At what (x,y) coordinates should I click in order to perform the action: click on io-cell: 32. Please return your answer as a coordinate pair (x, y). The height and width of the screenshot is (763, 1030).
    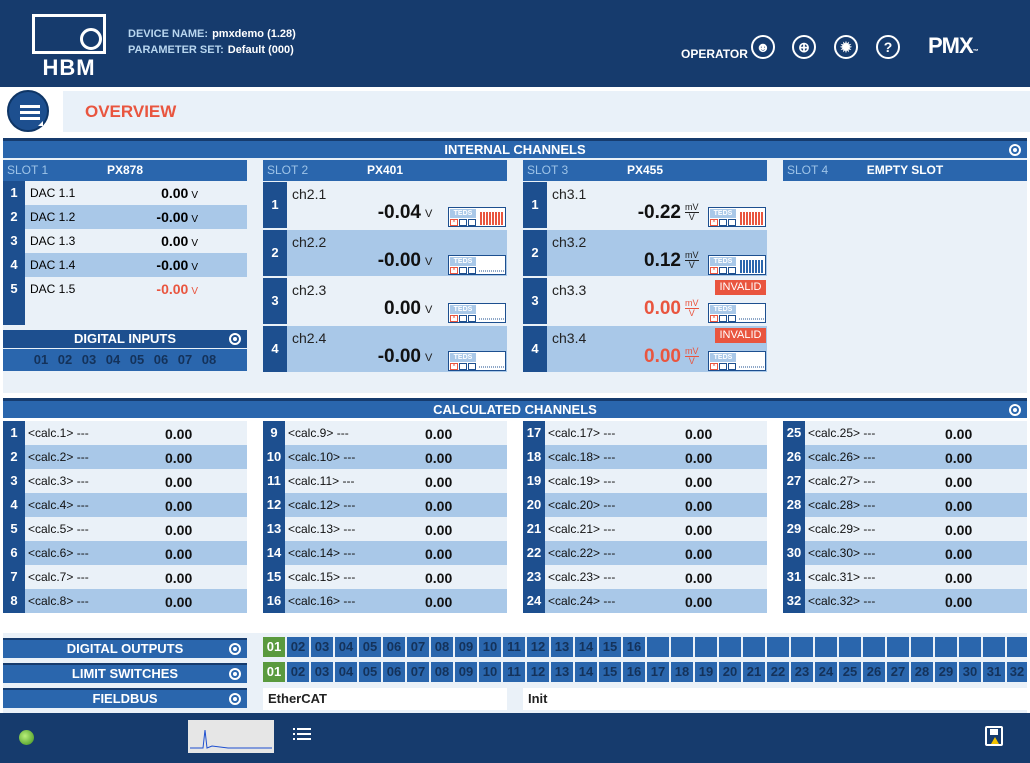
    Looking at the image, I should click on (1017, 672).